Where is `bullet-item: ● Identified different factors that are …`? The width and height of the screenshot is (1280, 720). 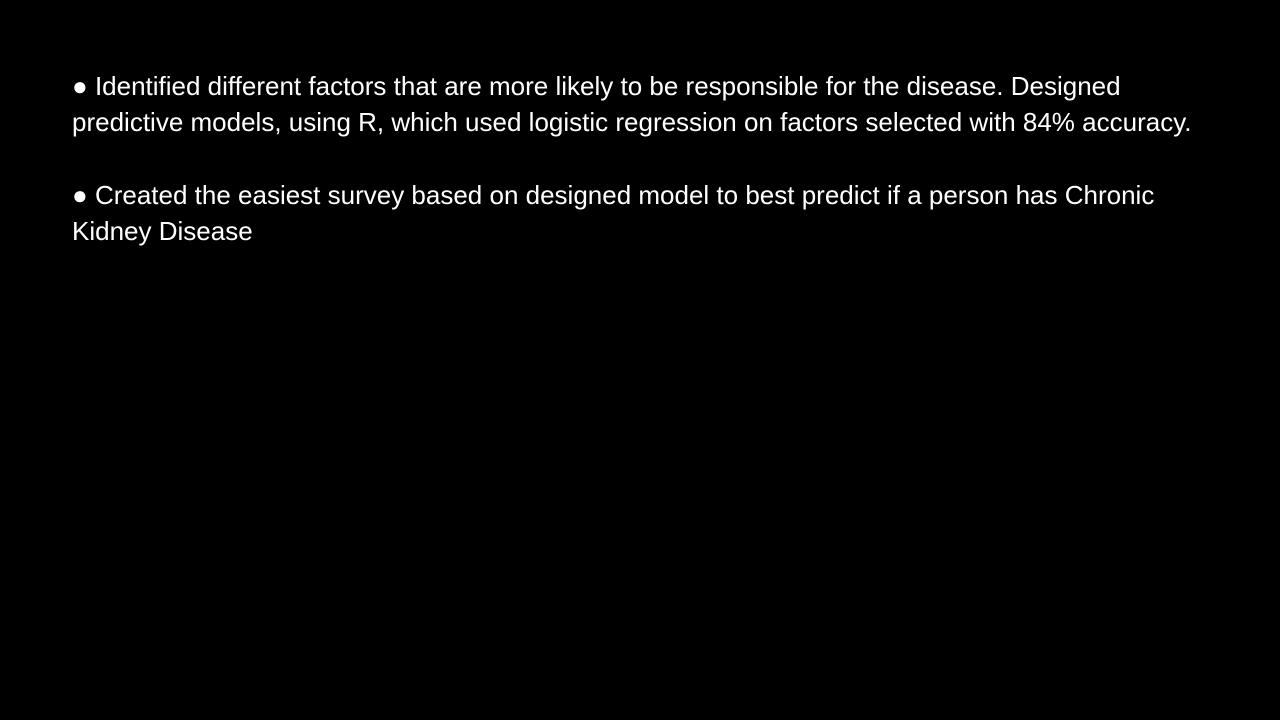 bullet-item: ● Identified different factors that are … is located at coordinates (632, 104).